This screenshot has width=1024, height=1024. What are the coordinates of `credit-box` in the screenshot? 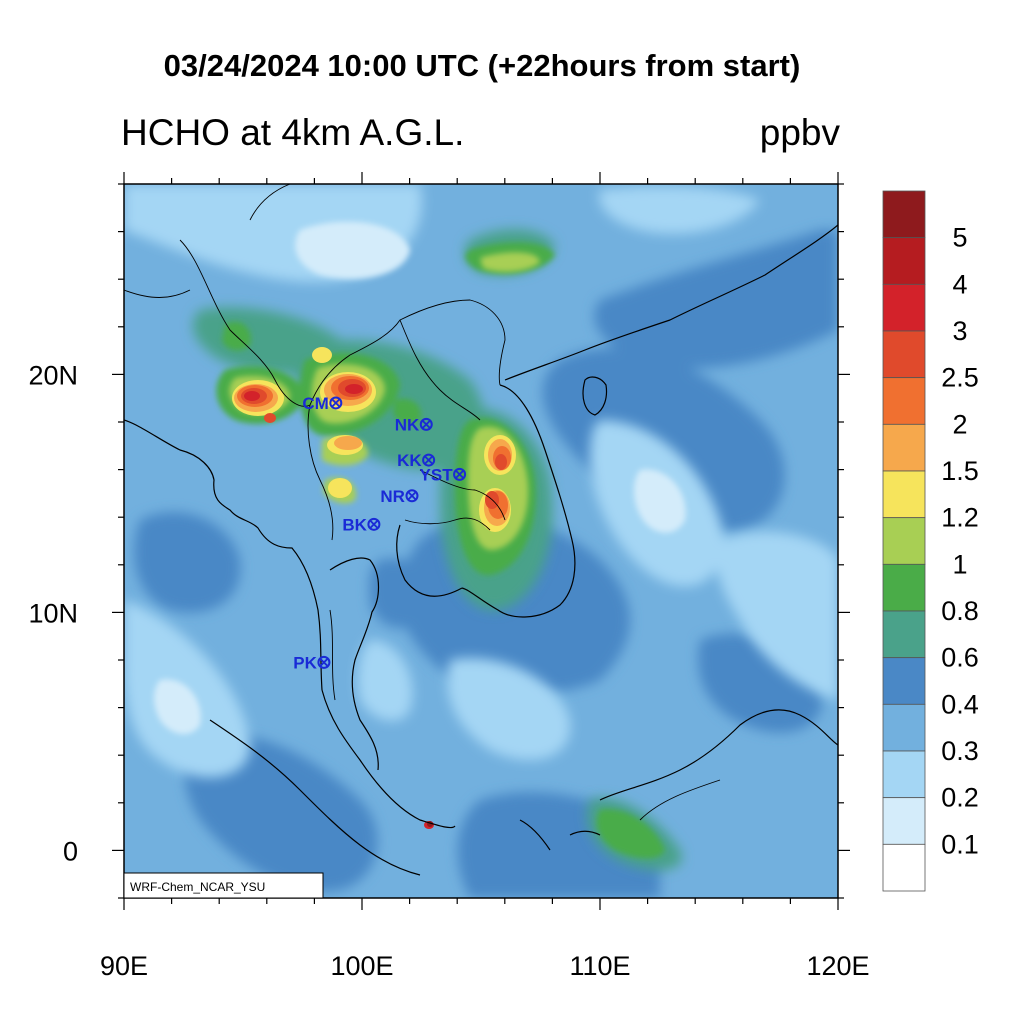 It's located at (223, 885).